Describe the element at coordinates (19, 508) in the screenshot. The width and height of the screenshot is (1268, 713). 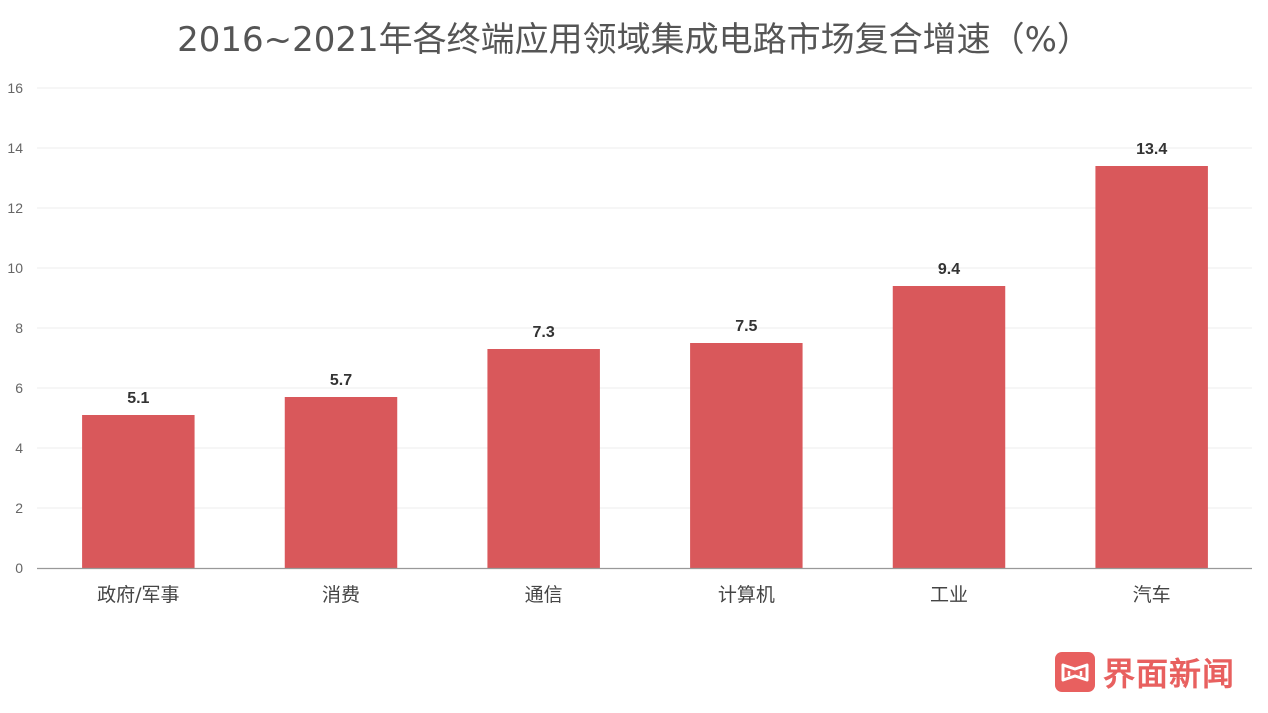
I see `y-tick-label: 2` at that location.